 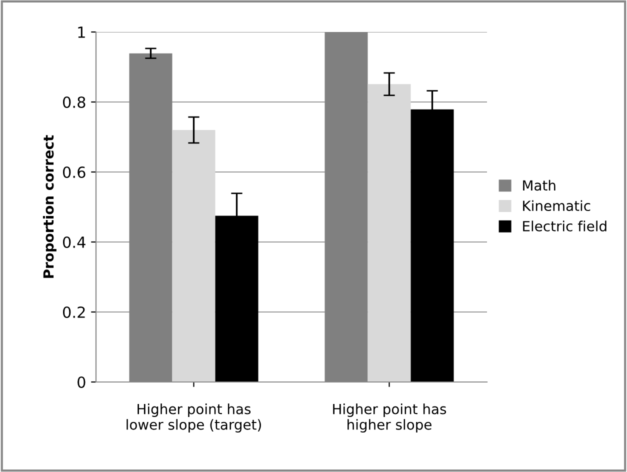 I want to click on legend-label: Math, so click(x=539, y=185).